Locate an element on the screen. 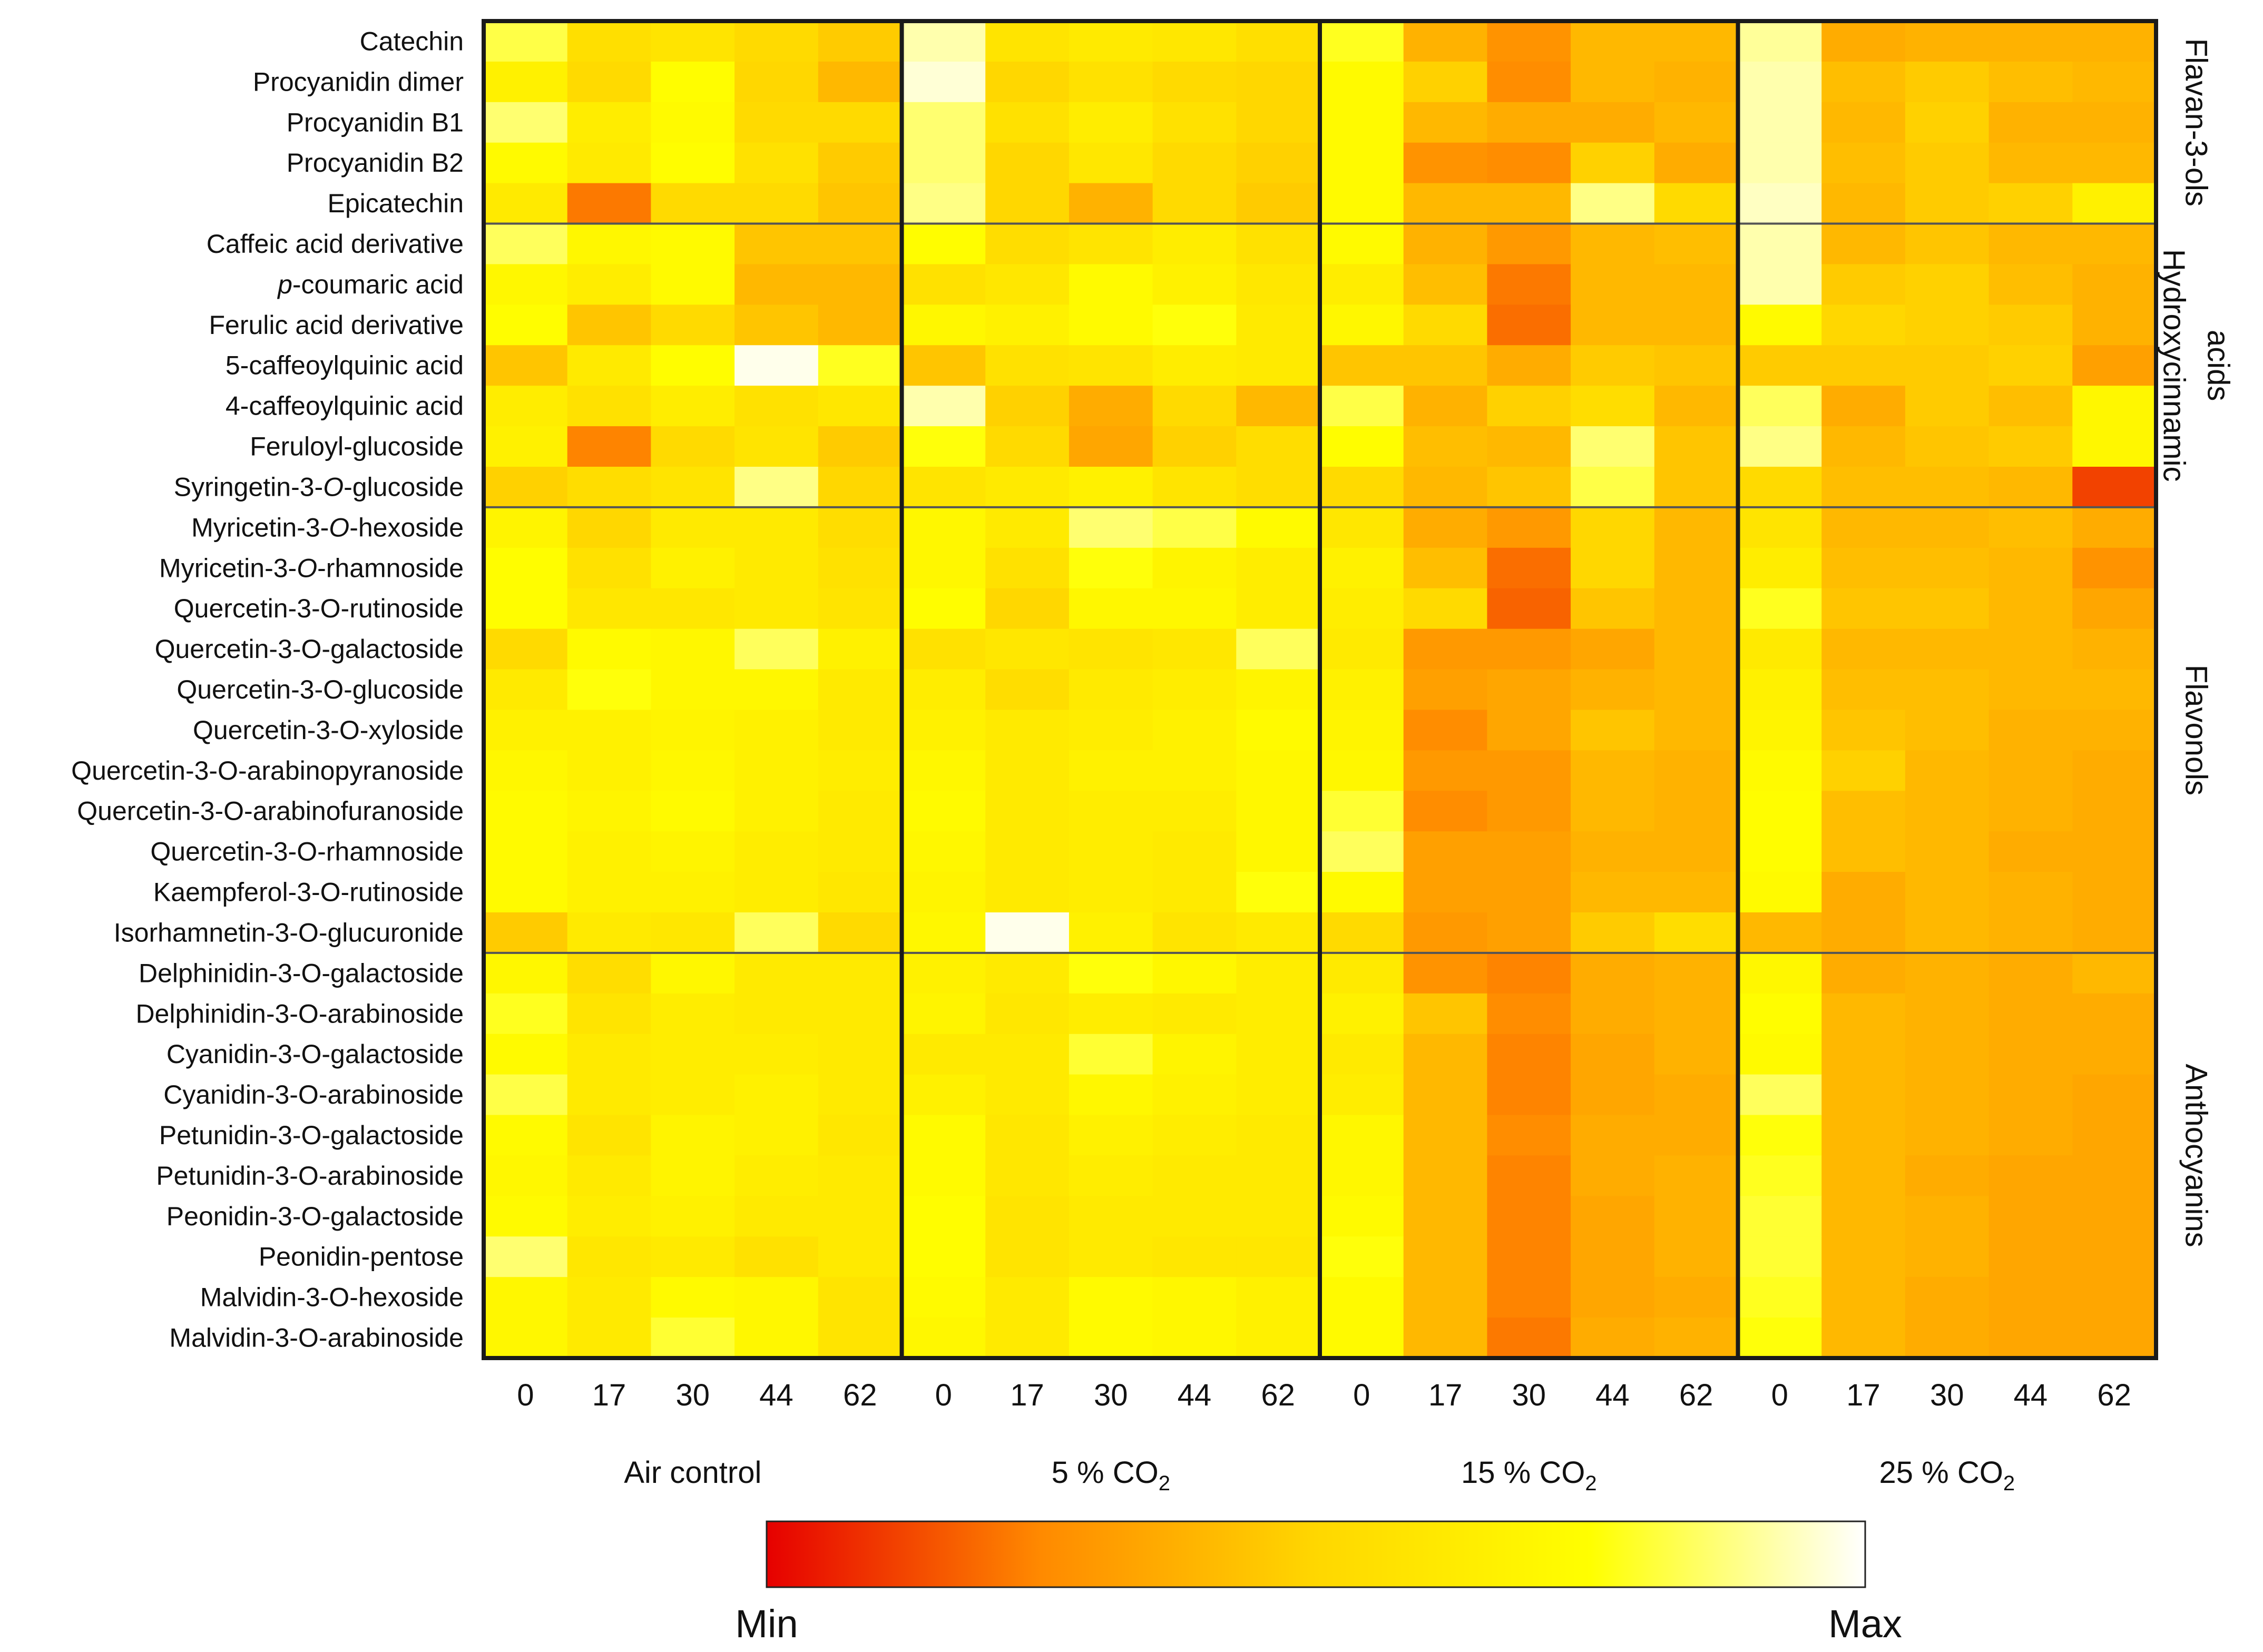 This screenshot has width=2263, height=1652. x-tick-labels: 0 17 30 44 62 0 17 30 44 62 0 17 30 44 62 0 17 30 44 62 is located at coordinates (1324, 1395).